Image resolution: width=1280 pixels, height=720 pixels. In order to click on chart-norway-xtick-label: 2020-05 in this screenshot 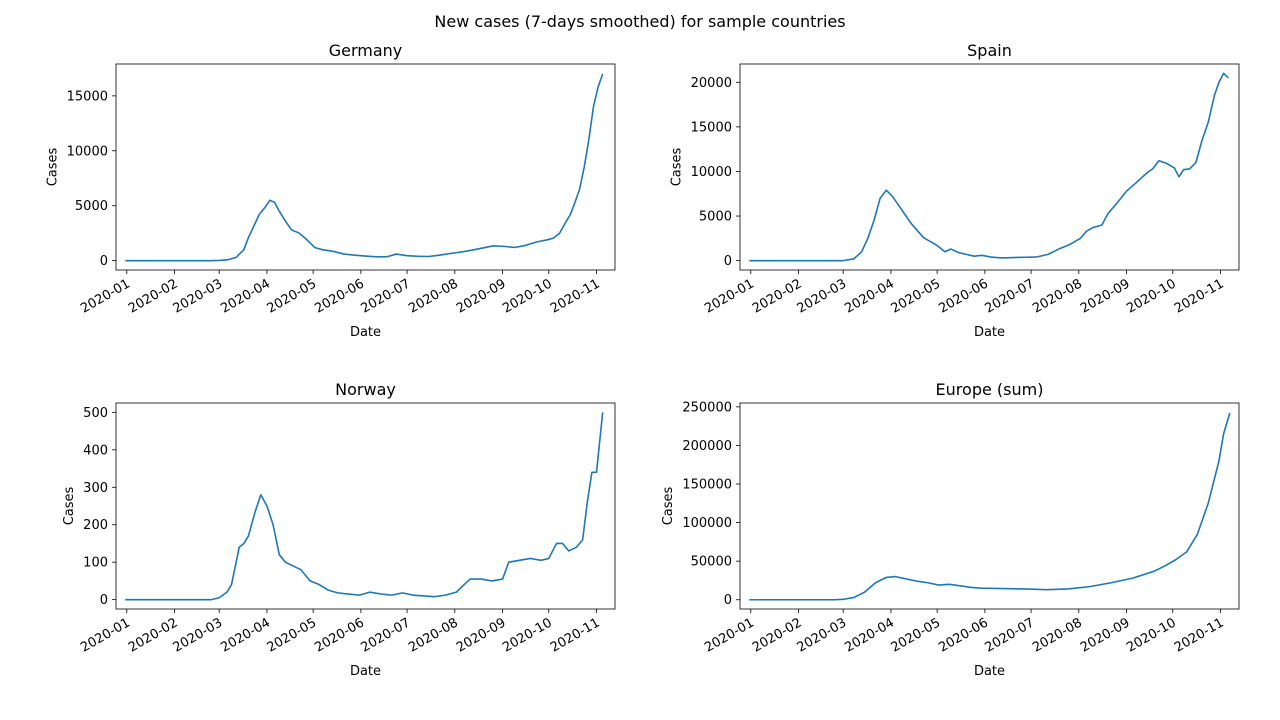, I will do `click(292, 635)`.